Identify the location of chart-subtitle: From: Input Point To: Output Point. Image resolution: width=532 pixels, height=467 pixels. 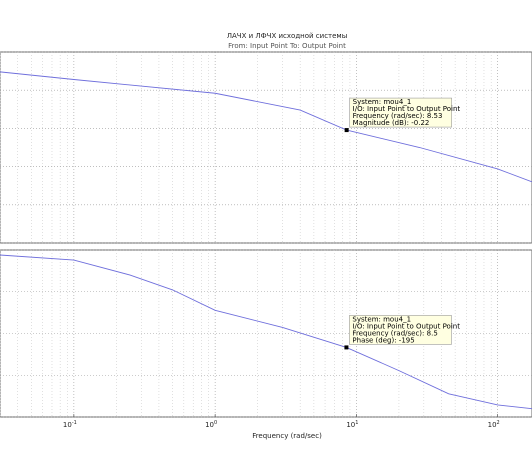
(287, 46).